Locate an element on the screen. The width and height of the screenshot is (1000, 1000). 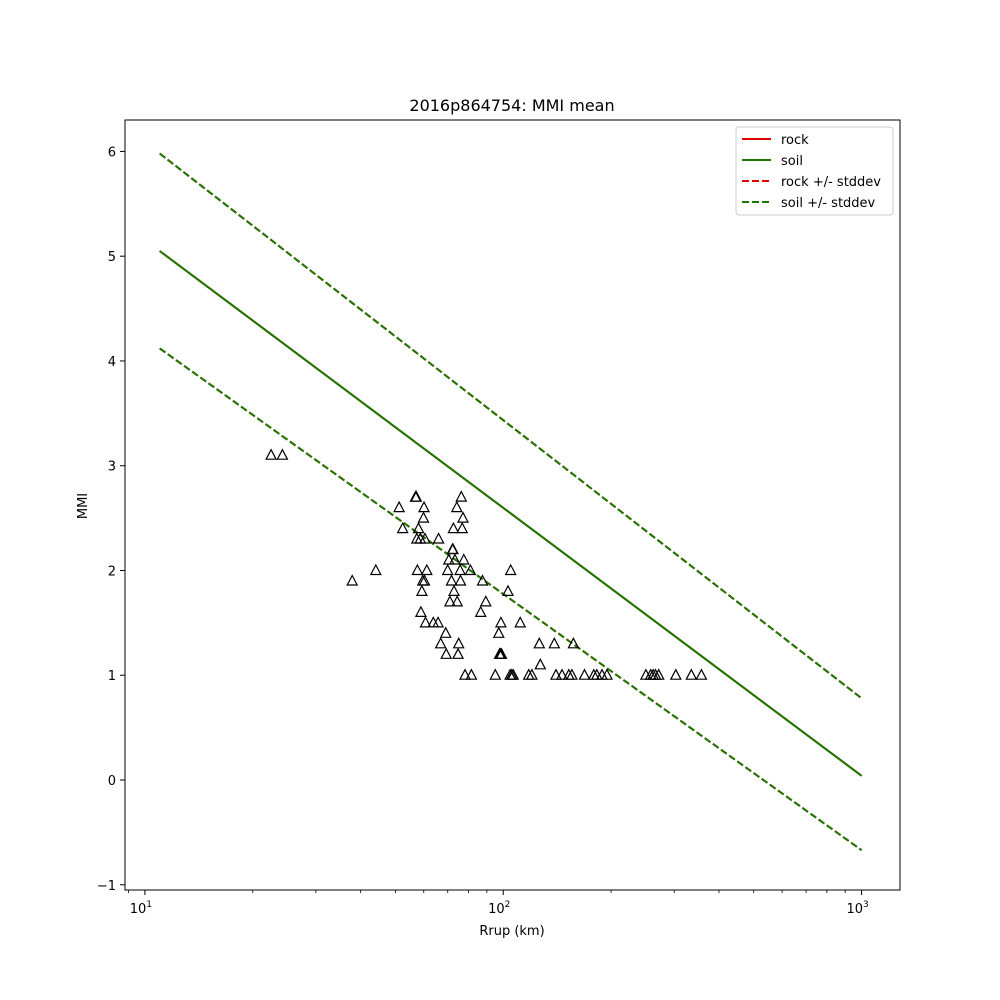
legend-label: soil is located at coordinates (792, 161).